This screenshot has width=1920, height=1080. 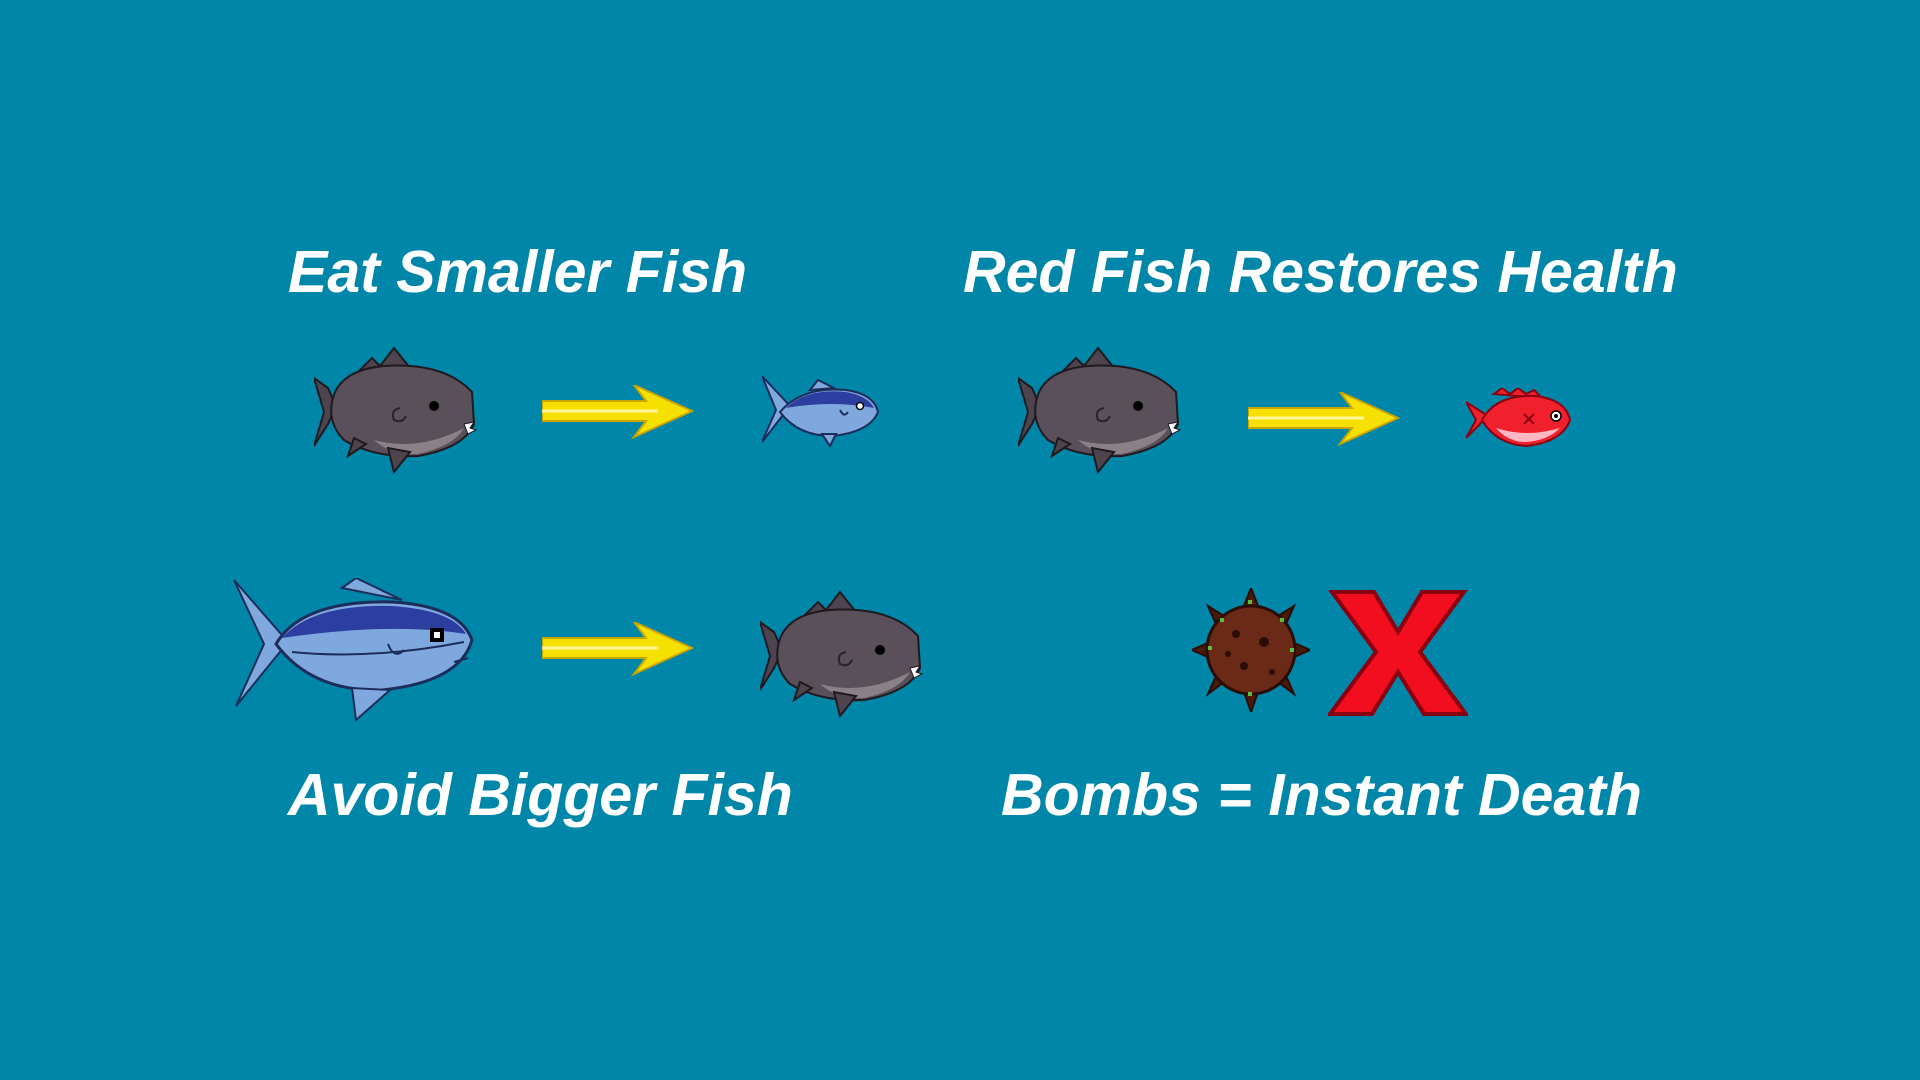 What do you see at coordinates (354, 651) in the screenshot?
I see `big-blue-fish-icon` at bounding box center [354, 651].